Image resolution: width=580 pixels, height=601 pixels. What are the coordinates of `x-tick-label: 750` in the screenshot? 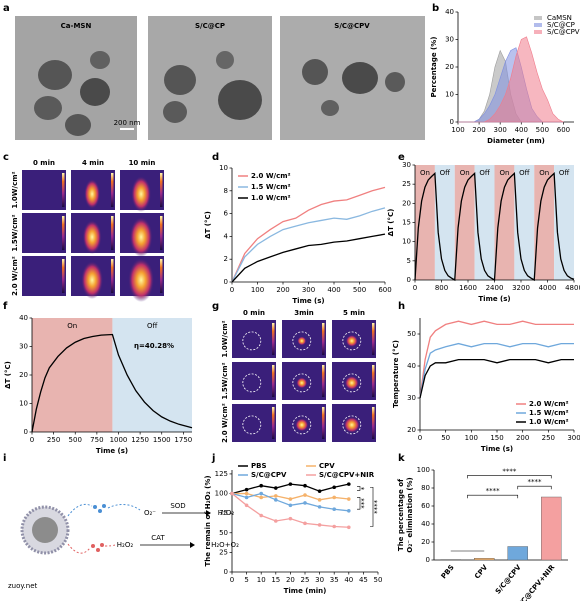 It's located at (96, 440).